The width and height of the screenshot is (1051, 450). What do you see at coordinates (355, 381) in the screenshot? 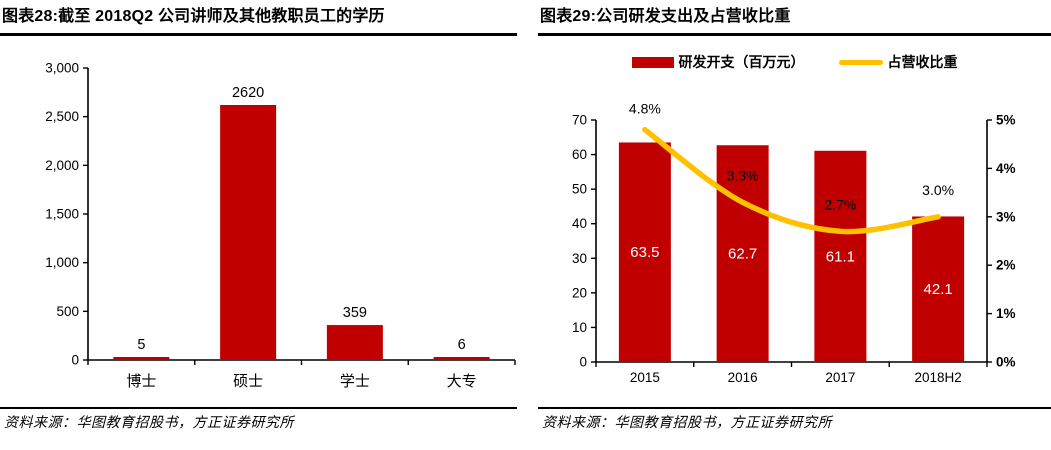
I see `x-axis-category-label: 学士` at bounding box center [355, 381].